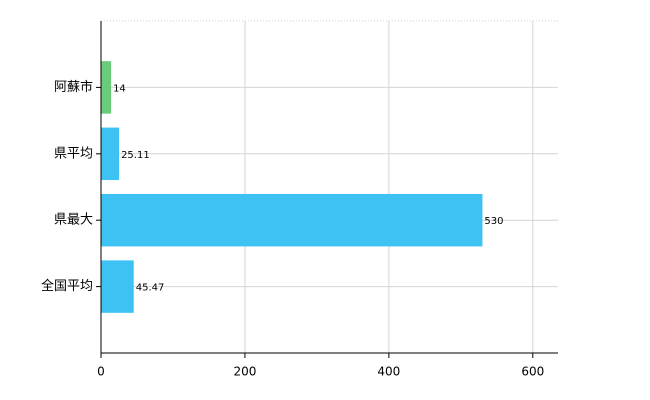 The height and width of the screenshot is (400, 650). I want to click on value-label: 14, so click(119, 88).